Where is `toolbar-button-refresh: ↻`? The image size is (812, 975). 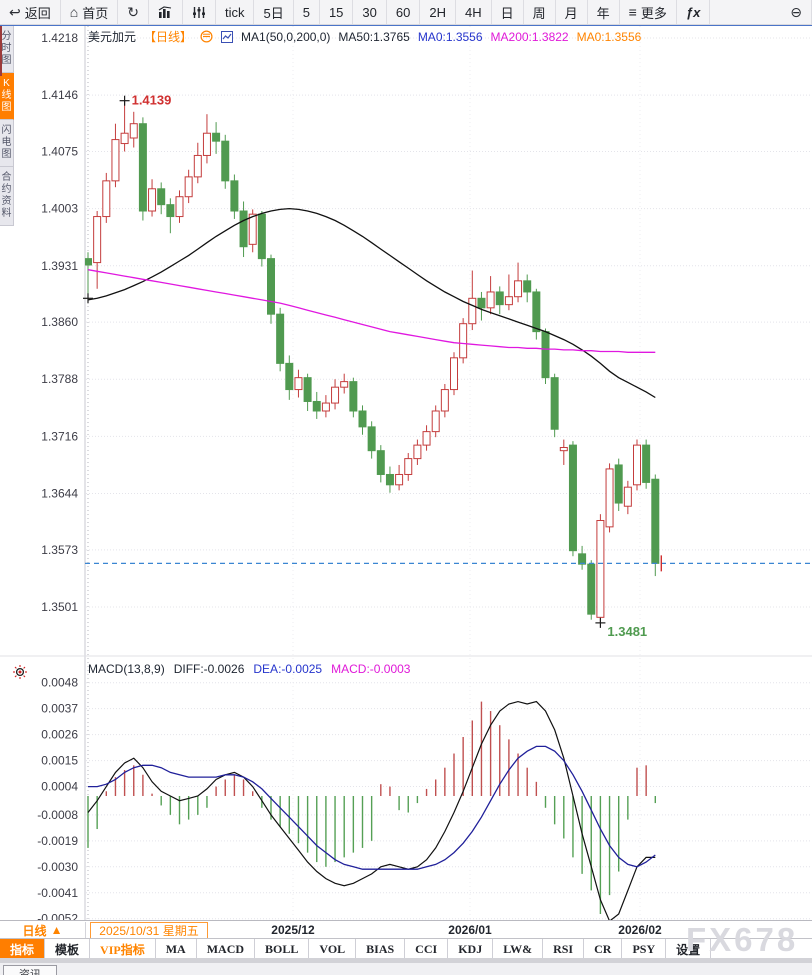 toolbar-button-refresh: ↻ is located at coordinates (133, 12).